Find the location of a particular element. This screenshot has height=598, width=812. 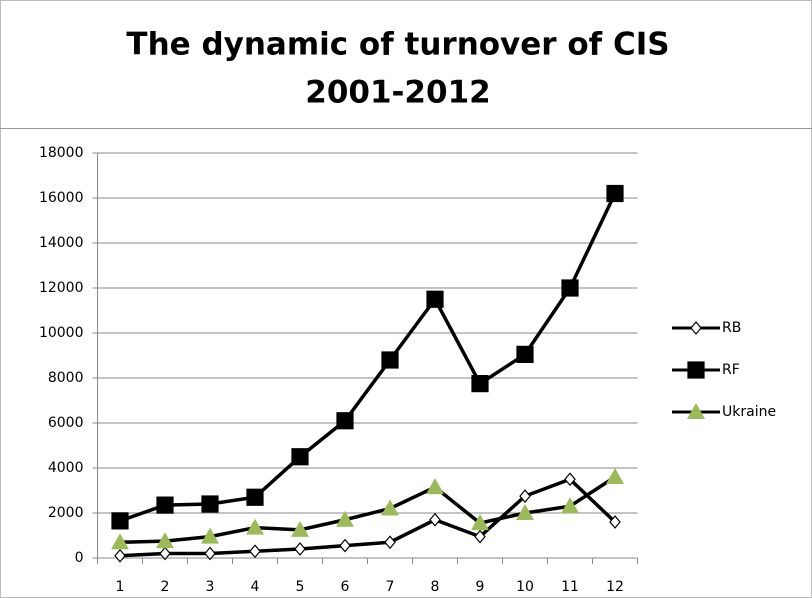

x-tick-label: 10 is located at coordinates (525, 587).